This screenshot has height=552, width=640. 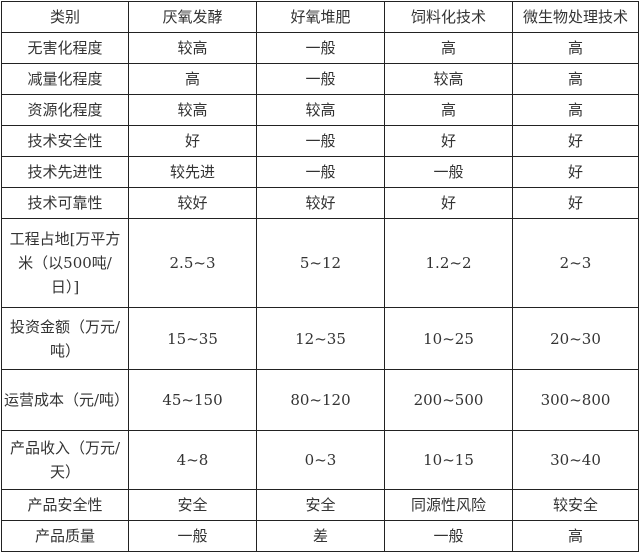 I want to click on table-cell: 0~3, so click(x=320, y=460).